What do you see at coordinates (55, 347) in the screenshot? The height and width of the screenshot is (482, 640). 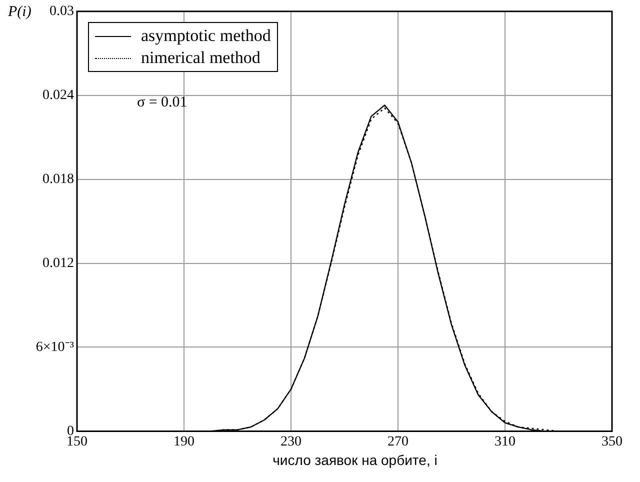 I see `y-tick-label: 6×10⁻³` at bounding box center [55, 347].